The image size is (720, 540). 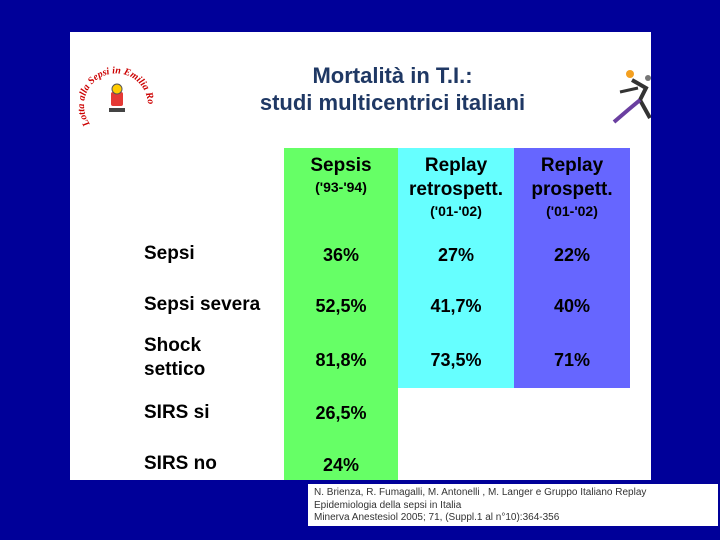 I want to click on column-replay-prosp-bg, so click(x=572, y=268).